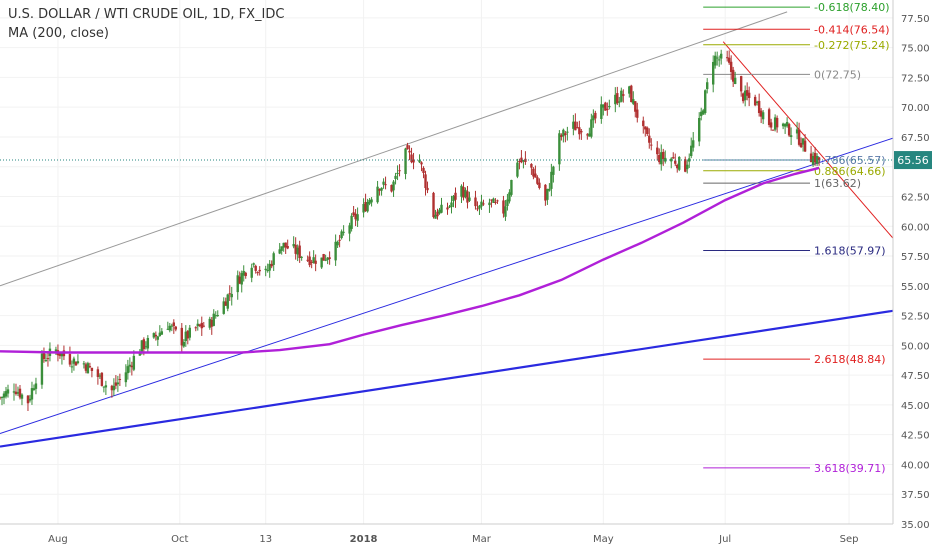 Image resolution: width=932 pixels, height=550 pixels. What do you see at coordinates (179, 539) in the screenshot?
I see `x-tick-label: Oct` at bounding box center [179, 539].